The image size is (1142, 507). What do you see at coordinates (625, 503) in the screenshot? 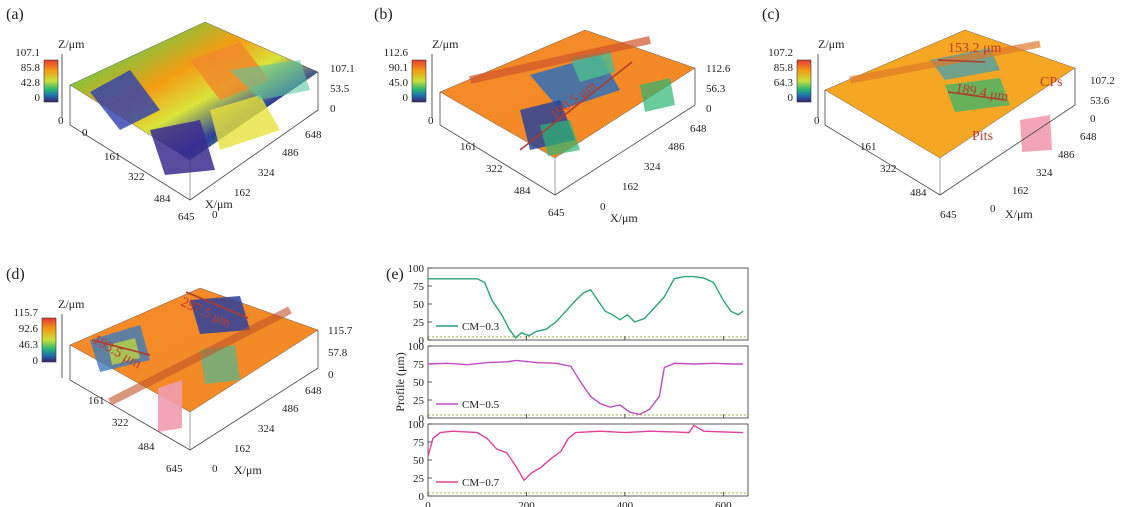
I see `xtick-label-2: 400` at bounding box center [625, 503].